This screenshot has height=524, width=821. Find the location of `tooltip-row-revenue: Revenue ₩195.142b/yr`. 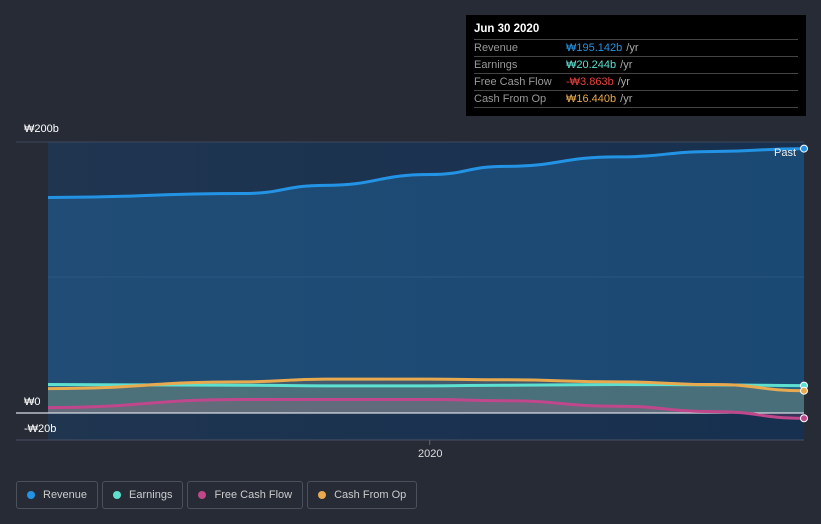

tooltip-row-revenue: Revenue ₩195.142b/yr is located at coordinates (636, 48).